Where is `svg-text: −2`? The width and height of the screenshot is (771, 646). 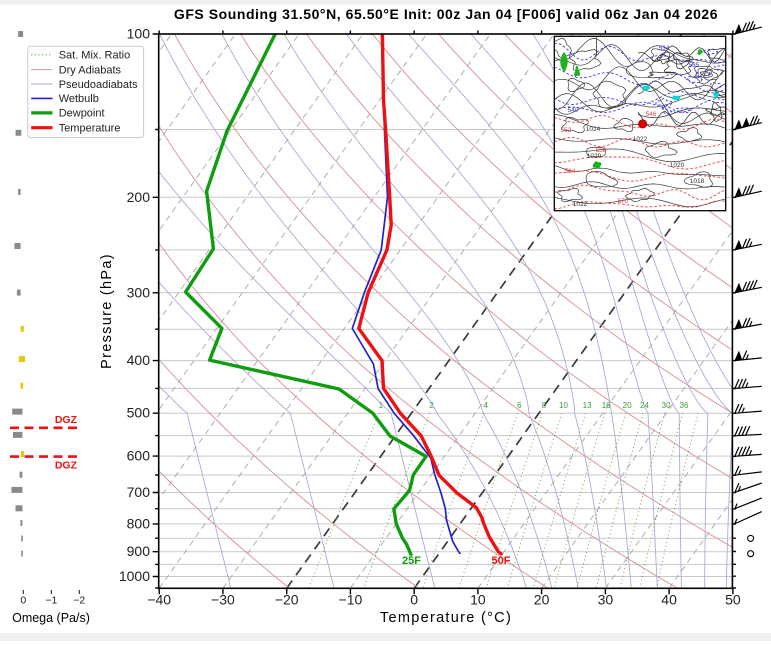 svg-text: −2 is located at coordinates (79, 601).